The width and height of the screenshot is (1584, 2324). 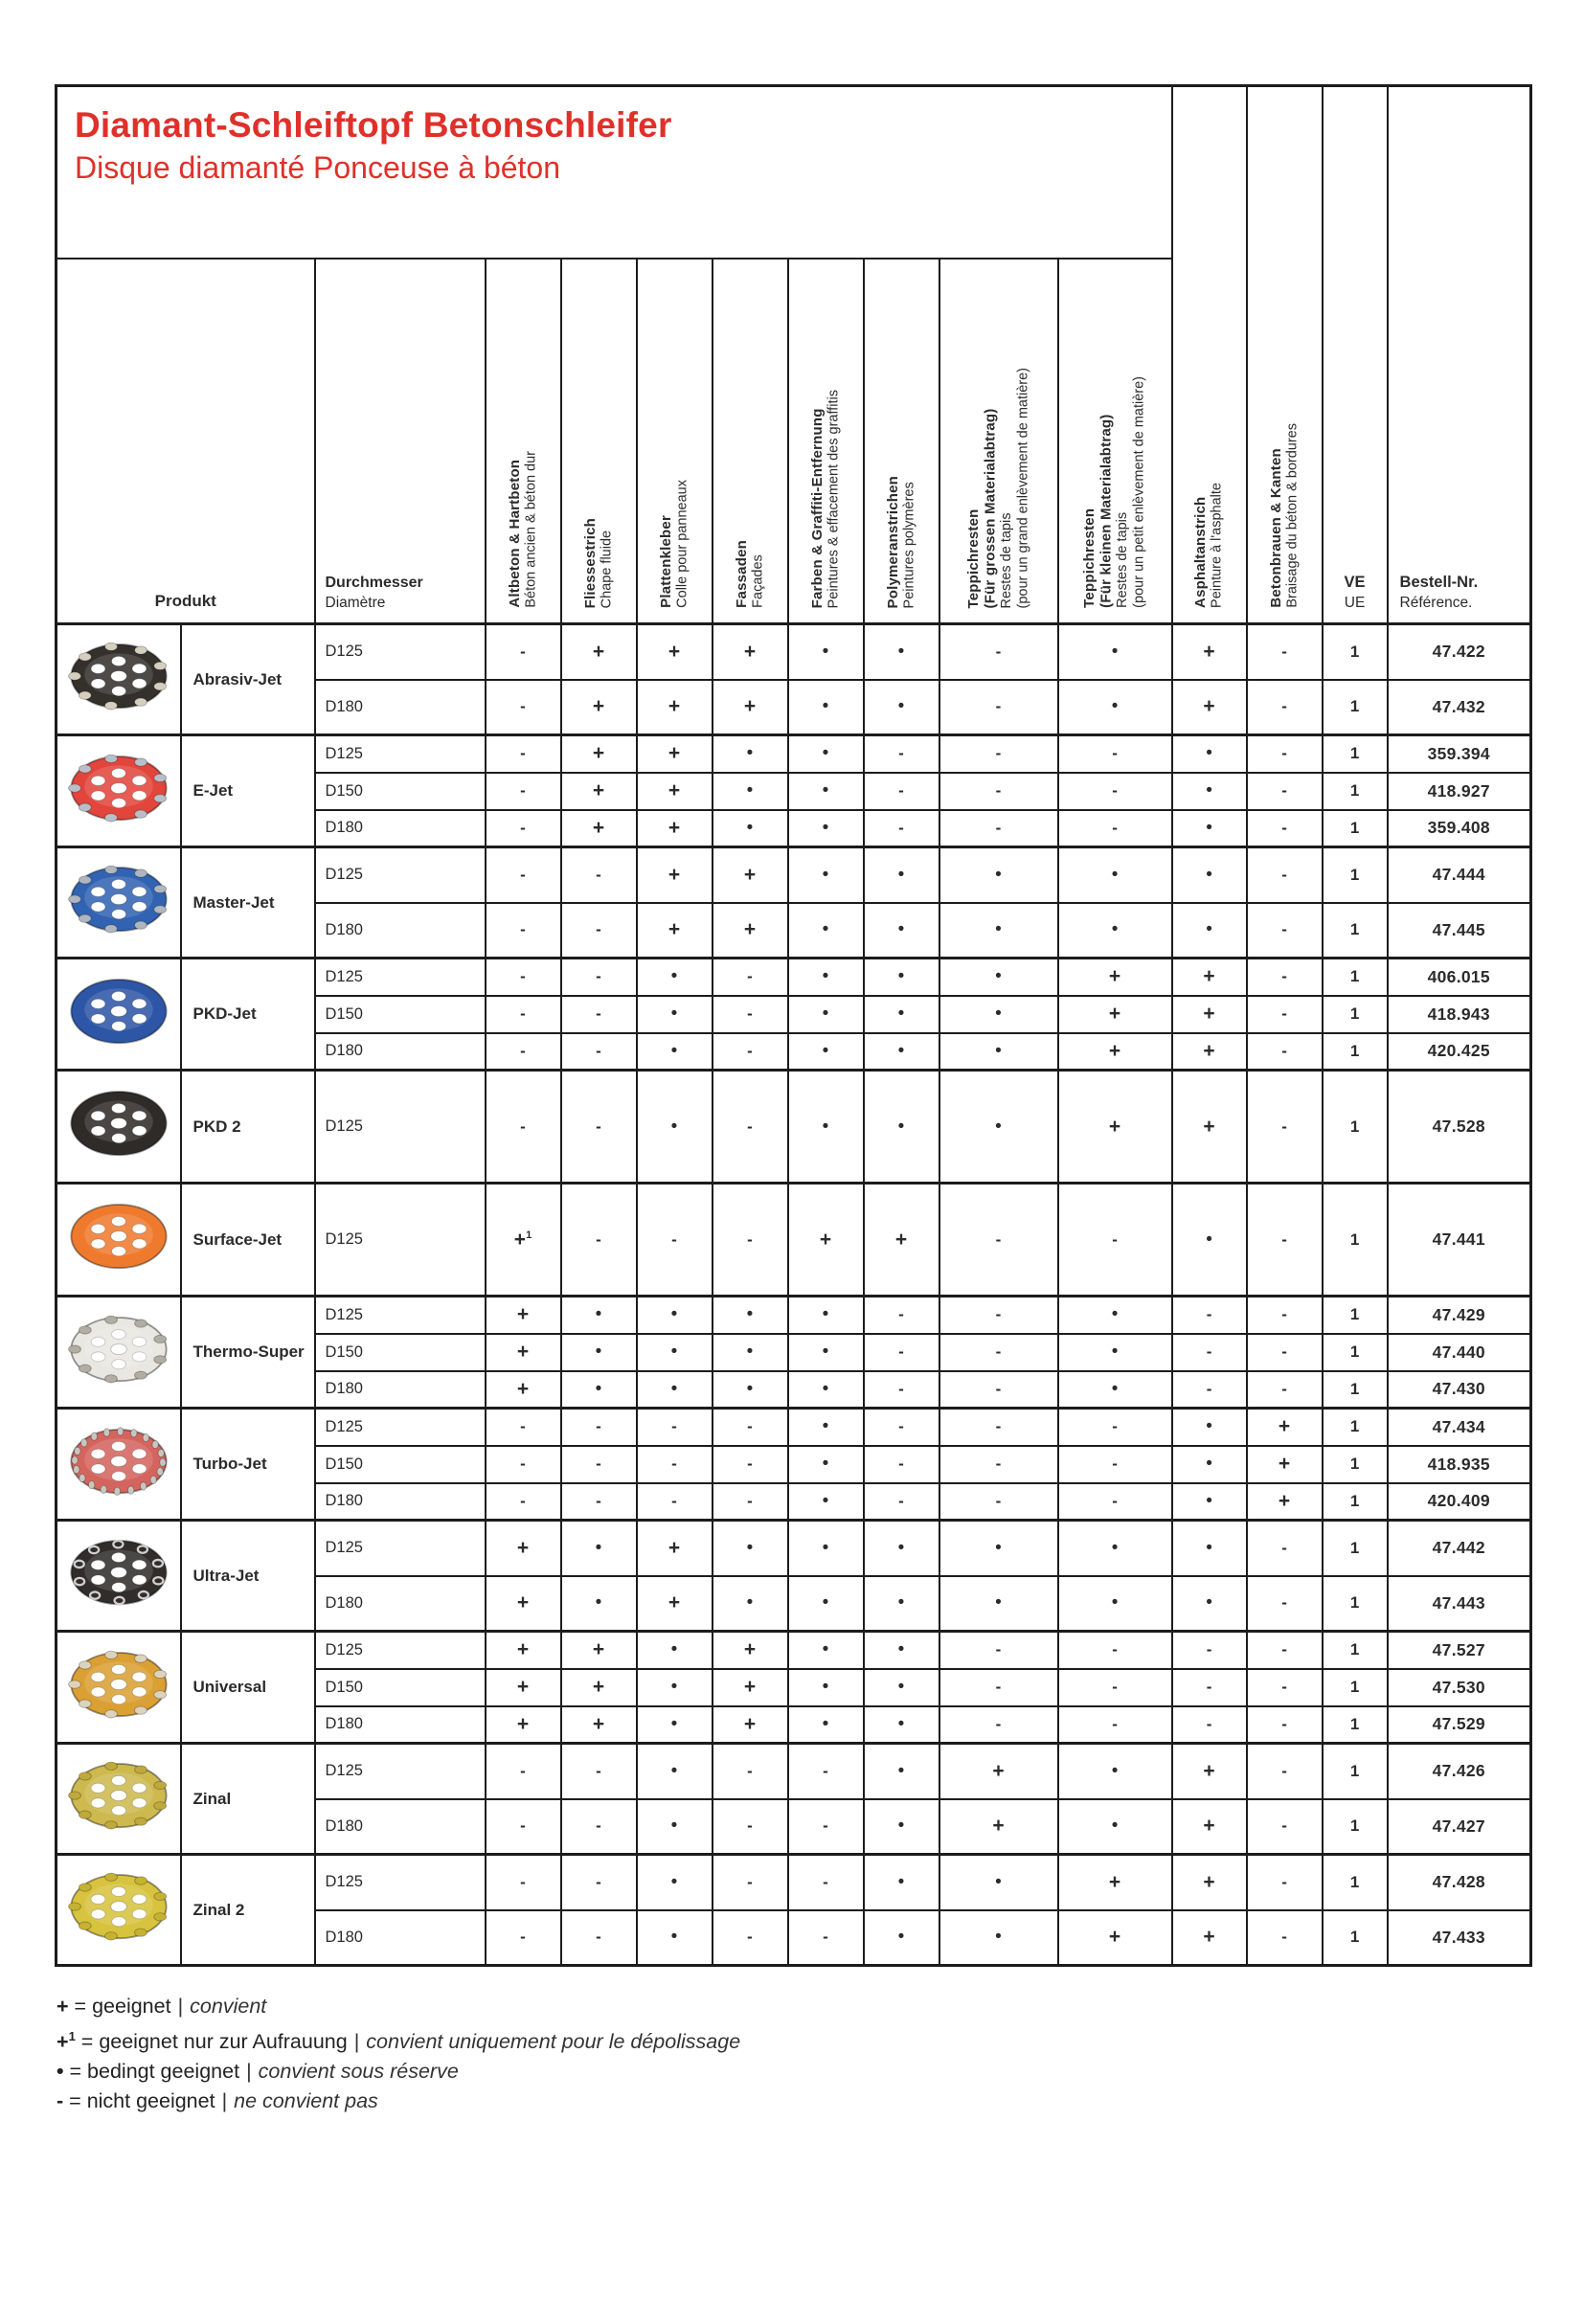 I want to click on label-fr-line: Restes de tapis, so click(x=1006, y=560).